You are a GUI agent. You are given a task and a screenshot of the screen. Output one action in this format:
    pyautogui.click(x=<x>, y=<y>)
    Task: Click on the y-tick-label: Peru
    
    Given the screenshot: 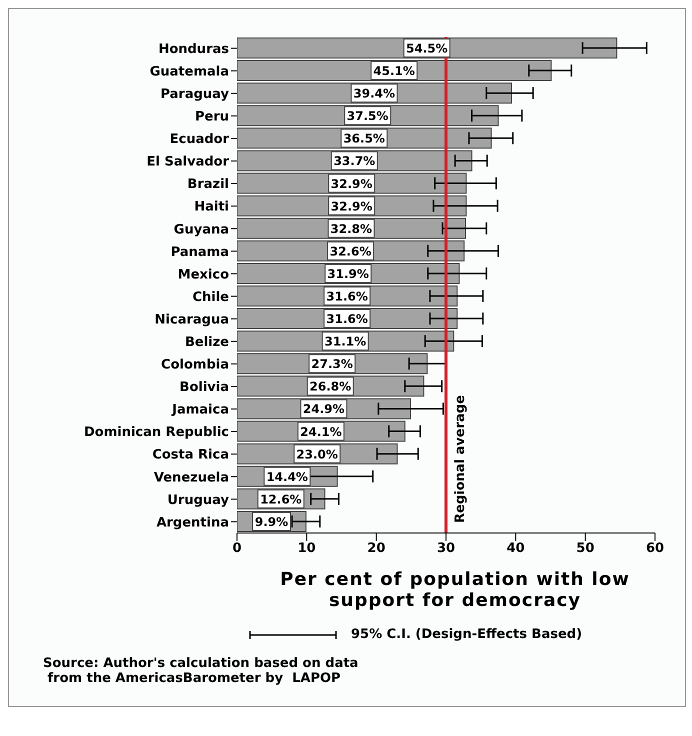 What is the action you would take?
    pyautogui.click(x=211, y=117)
    